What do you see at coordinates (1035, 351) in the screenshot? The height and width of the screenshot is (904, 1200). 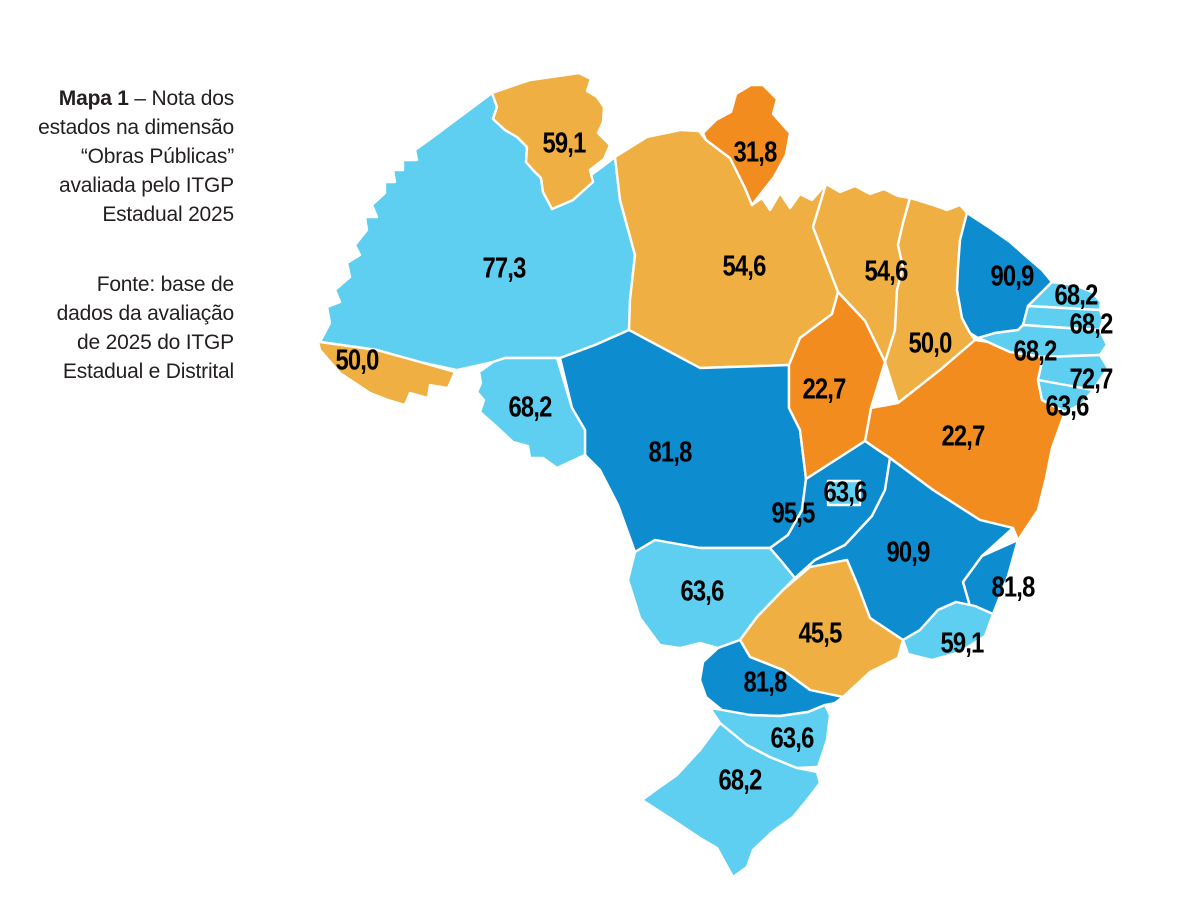 I see `state-label-pe: 68,2` at bounding box center [1035, 351].